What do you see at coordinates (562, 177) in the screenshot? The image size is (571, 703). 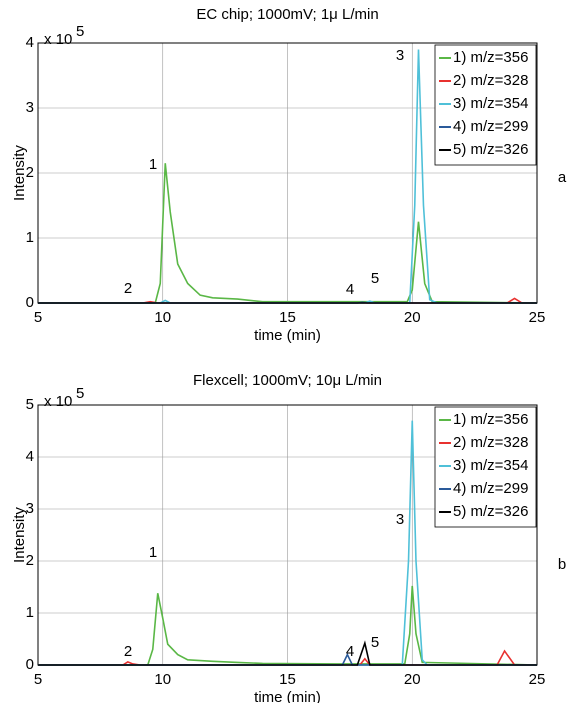 I see `panel-label: a` at bounding box center [562, 177].